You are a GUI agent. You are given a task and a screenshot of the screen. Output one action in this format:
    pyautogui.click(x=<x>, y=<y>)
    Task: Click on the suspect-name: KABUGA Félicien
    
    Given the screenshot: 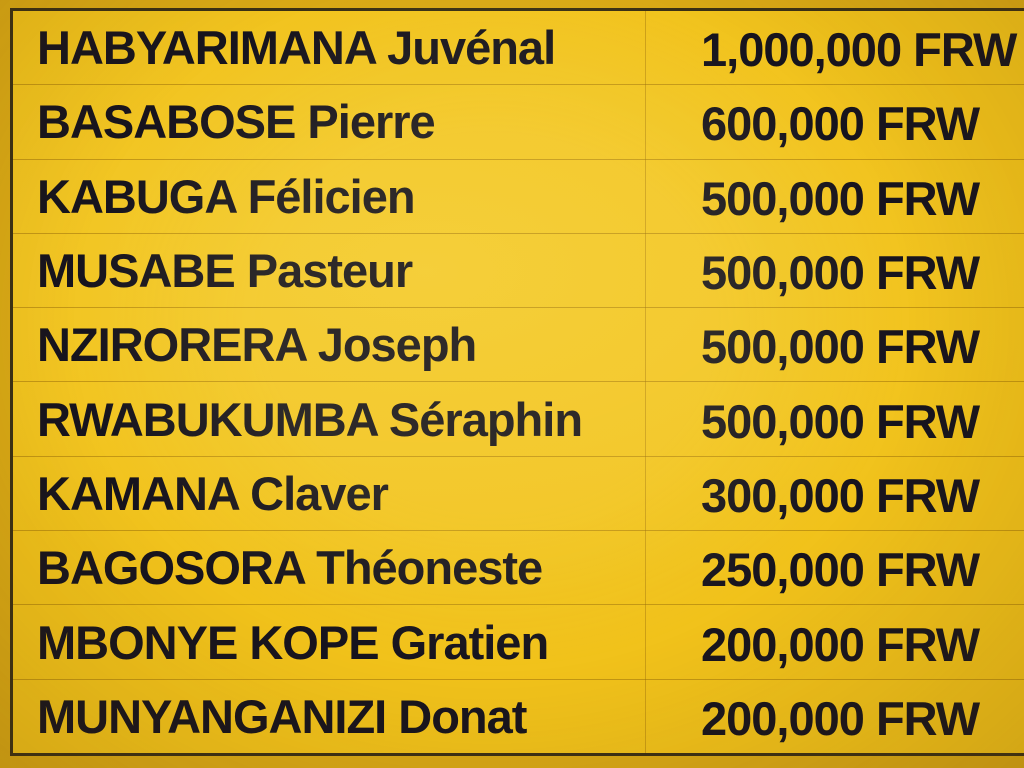 What is the action you would take?
    pyautogui.click(x=226, y=196)
    